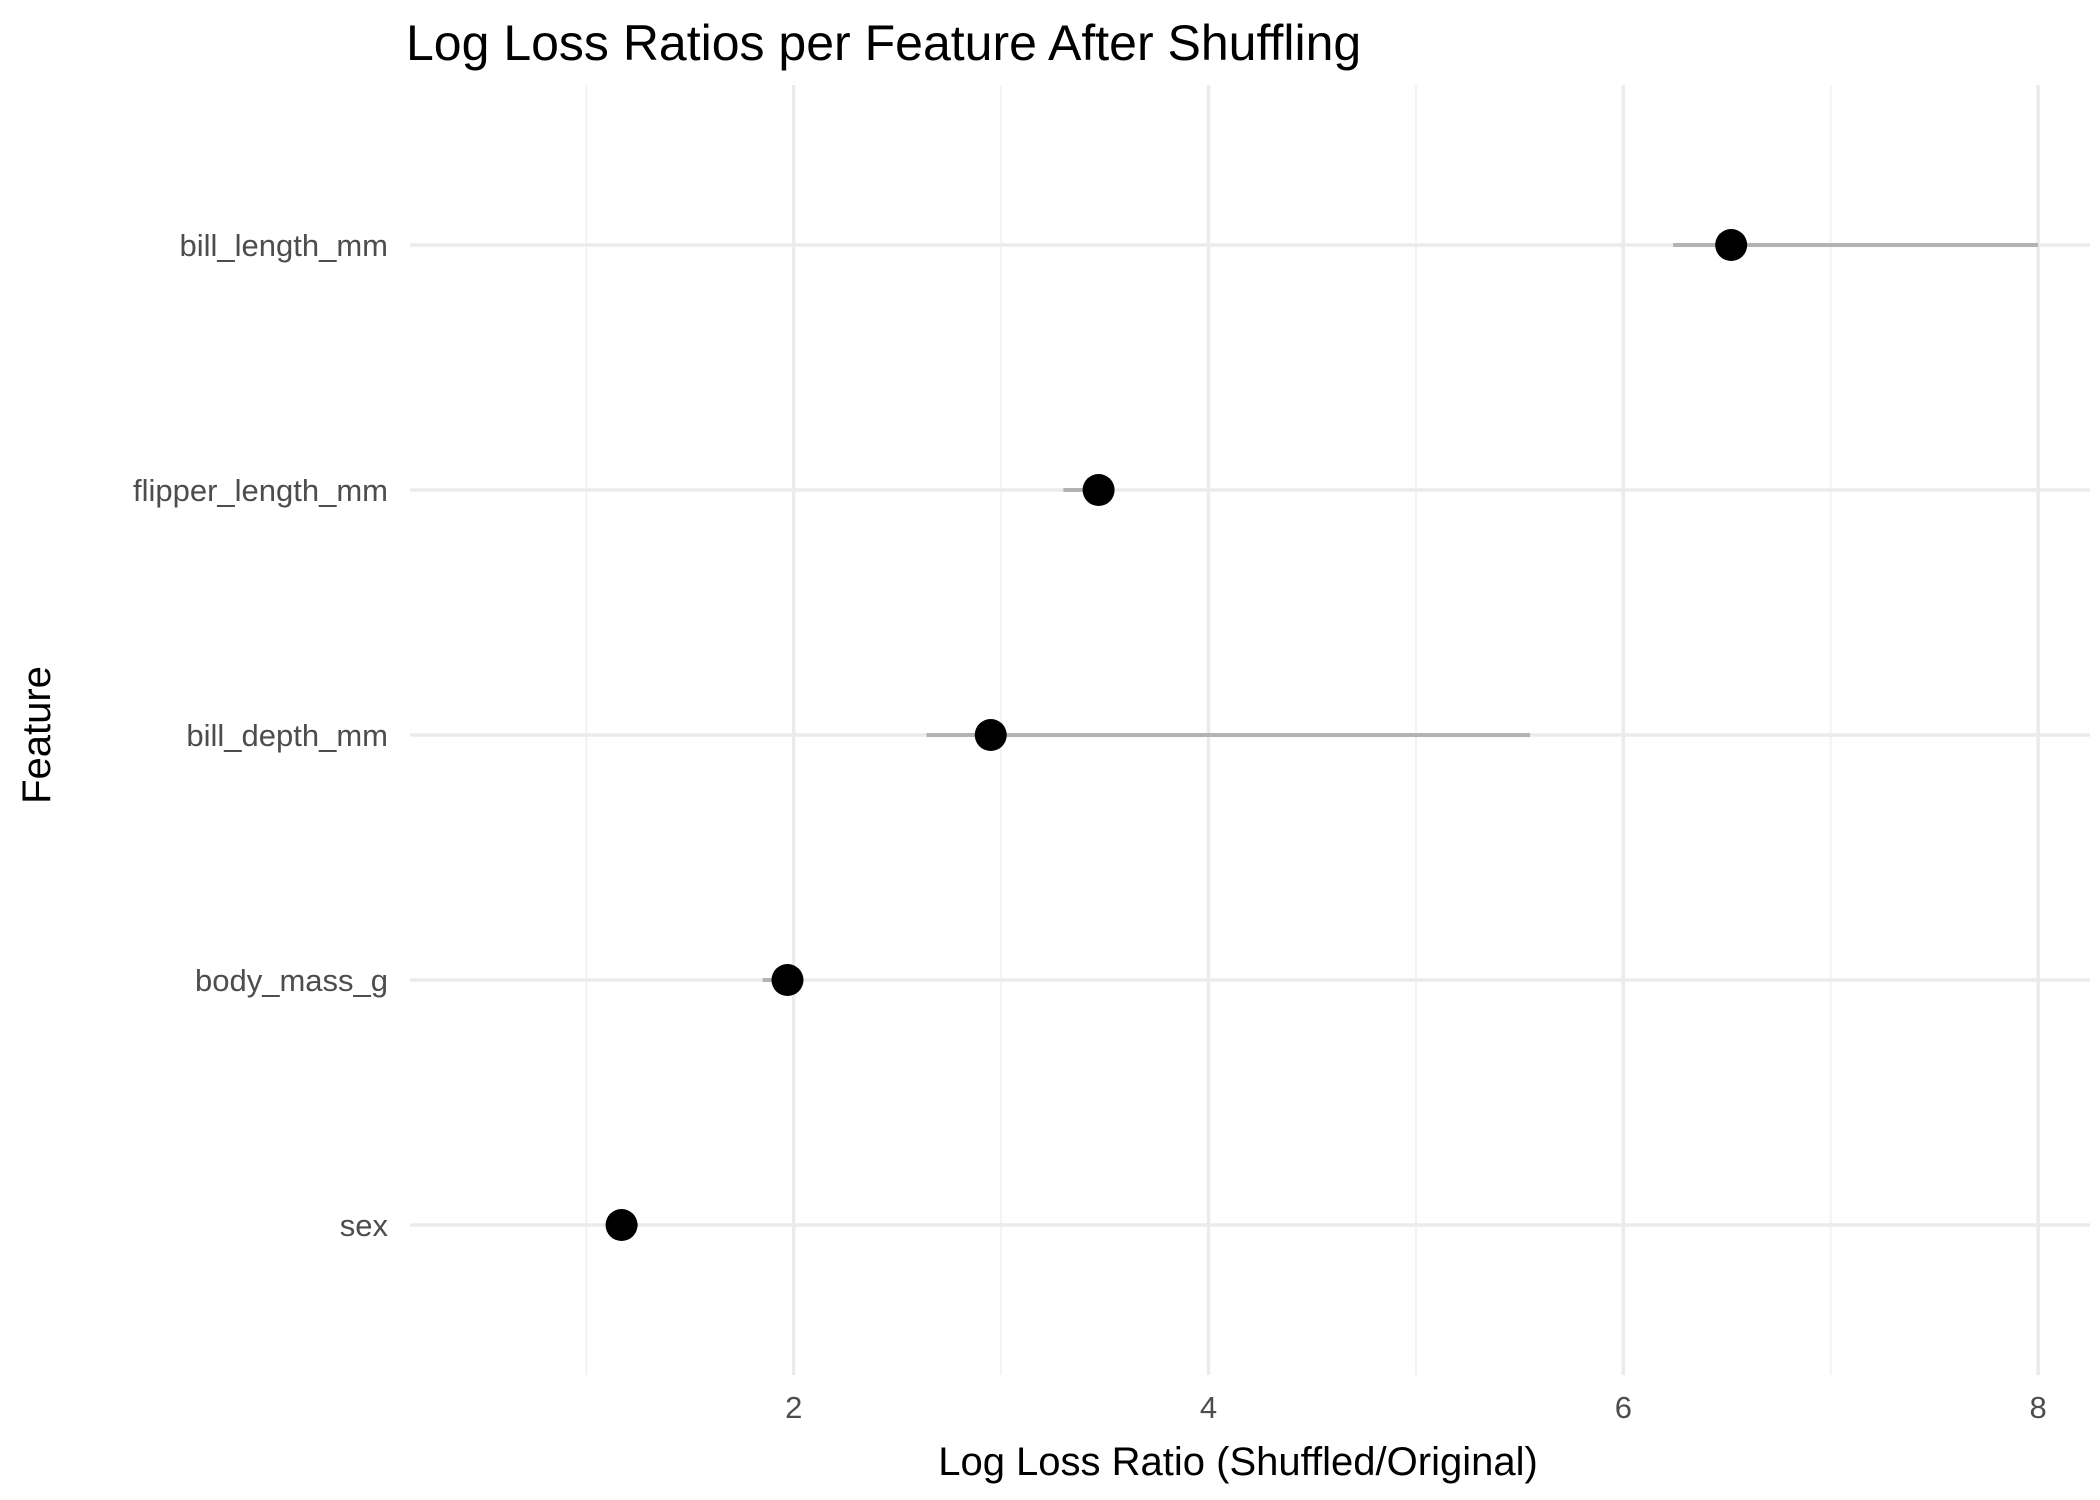 The image size is (2100, 1500). I want to click on point-bill_length_mm, so click(1731, 245).